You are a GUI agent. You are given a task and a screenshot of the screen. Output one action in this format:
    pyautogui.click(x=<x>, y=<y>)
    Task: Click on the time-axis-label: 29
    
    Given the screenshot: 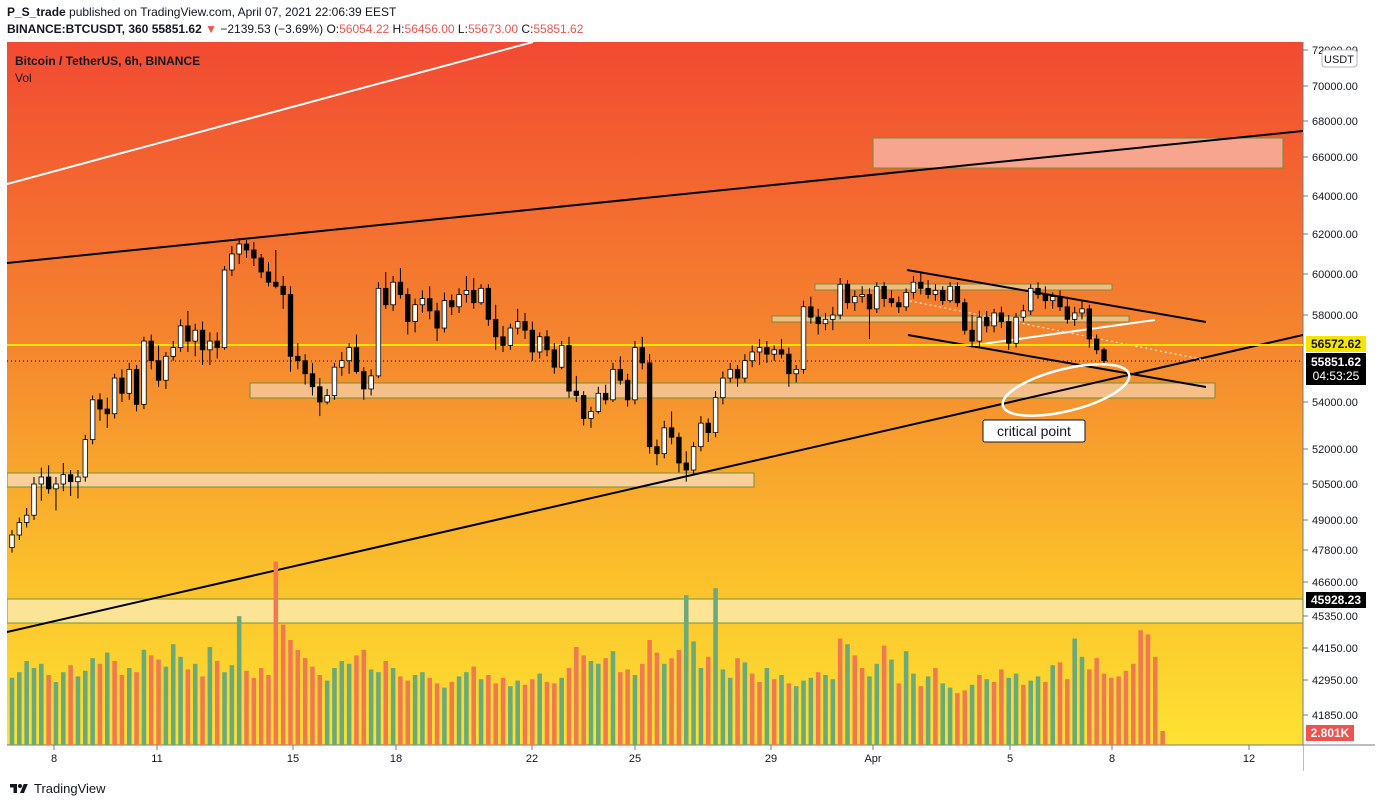 What is the action you would take?
    pyautogui.click(x=771, y=759)
    